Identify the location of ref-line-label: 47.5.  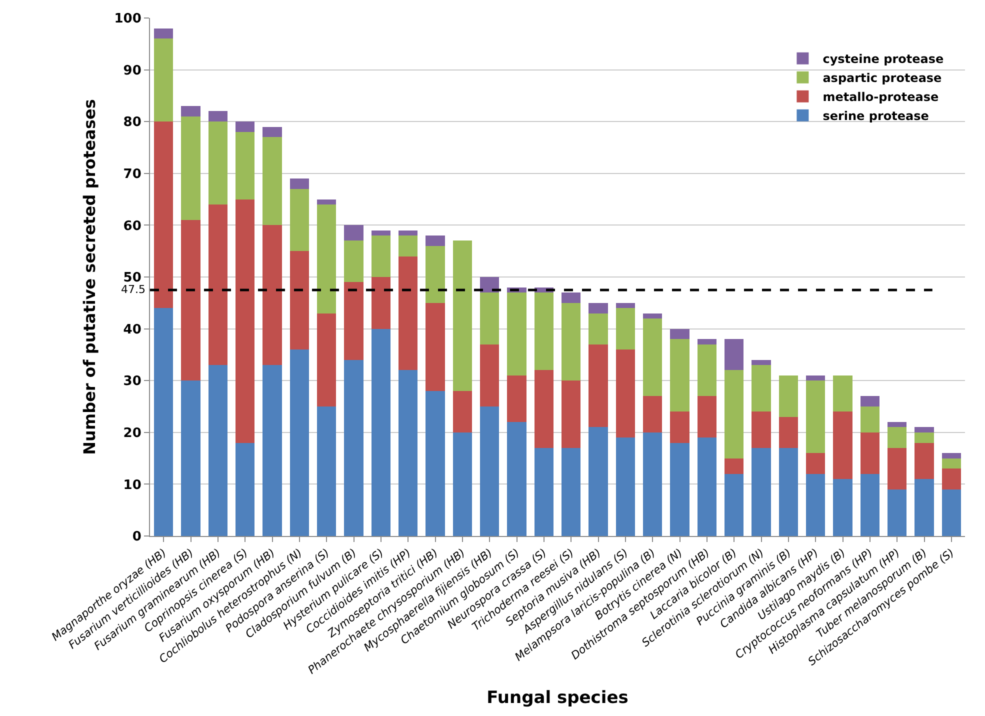
(133, 289).